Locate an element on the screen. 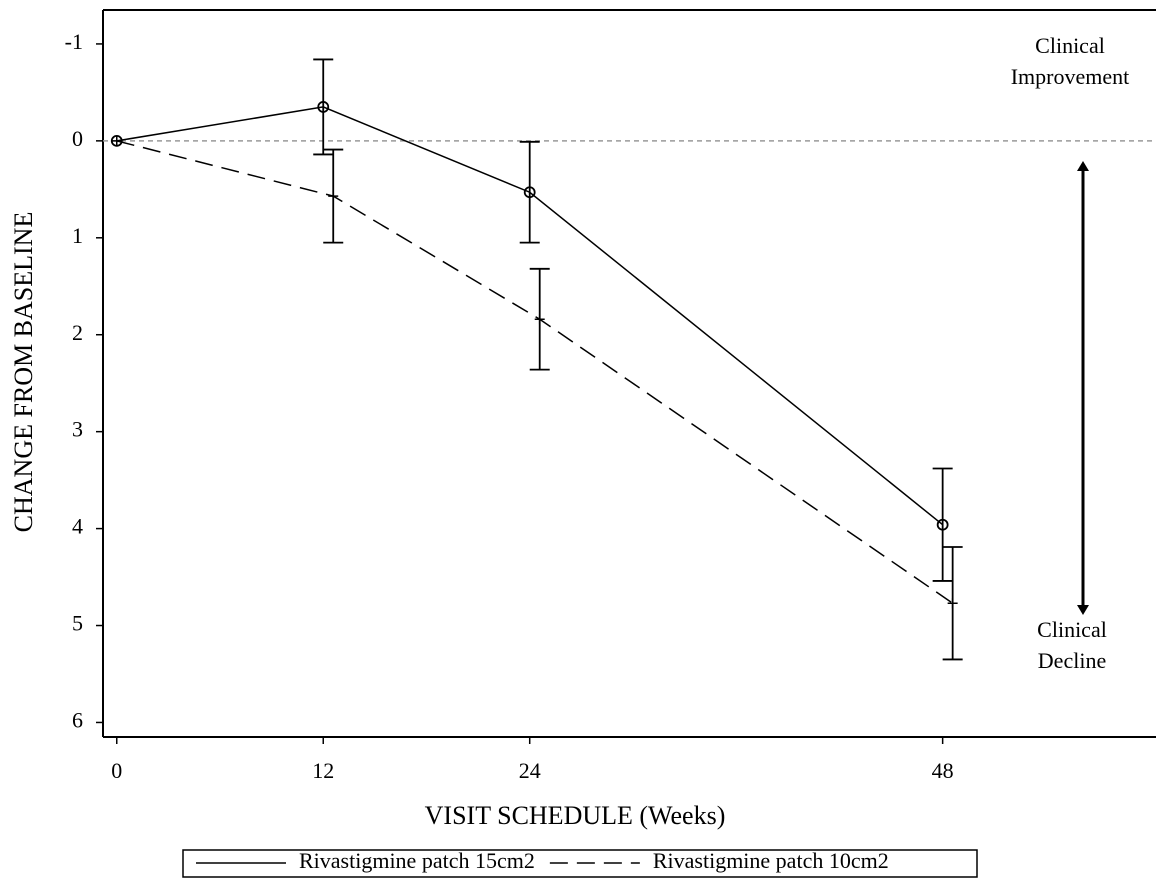 This screenshot has height=878, width=1156. y-tick-label: 1 is located at coordinates (77, 235).